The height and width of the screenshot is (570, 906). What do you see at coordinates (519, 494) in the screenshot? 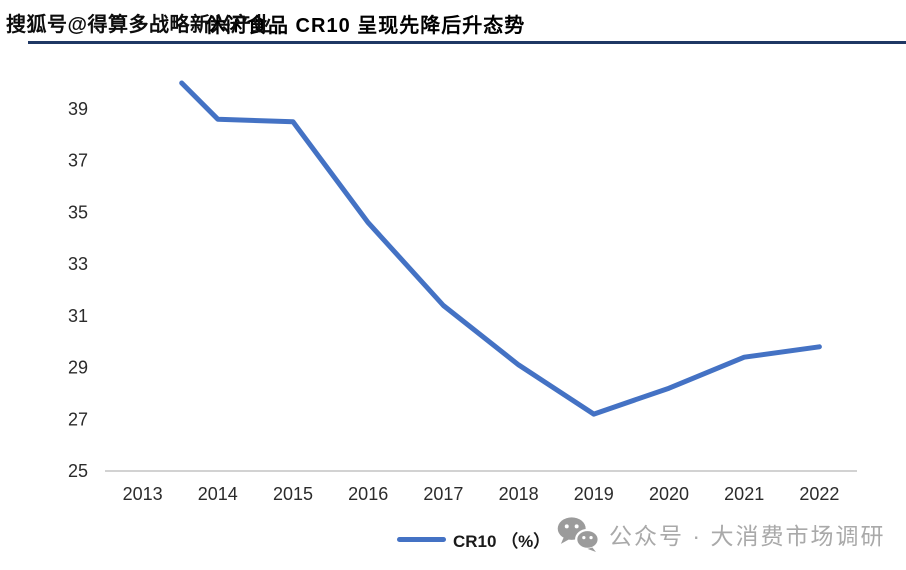
I see `x-axis-tick-label: 2018` at bounding box center [519, 494].